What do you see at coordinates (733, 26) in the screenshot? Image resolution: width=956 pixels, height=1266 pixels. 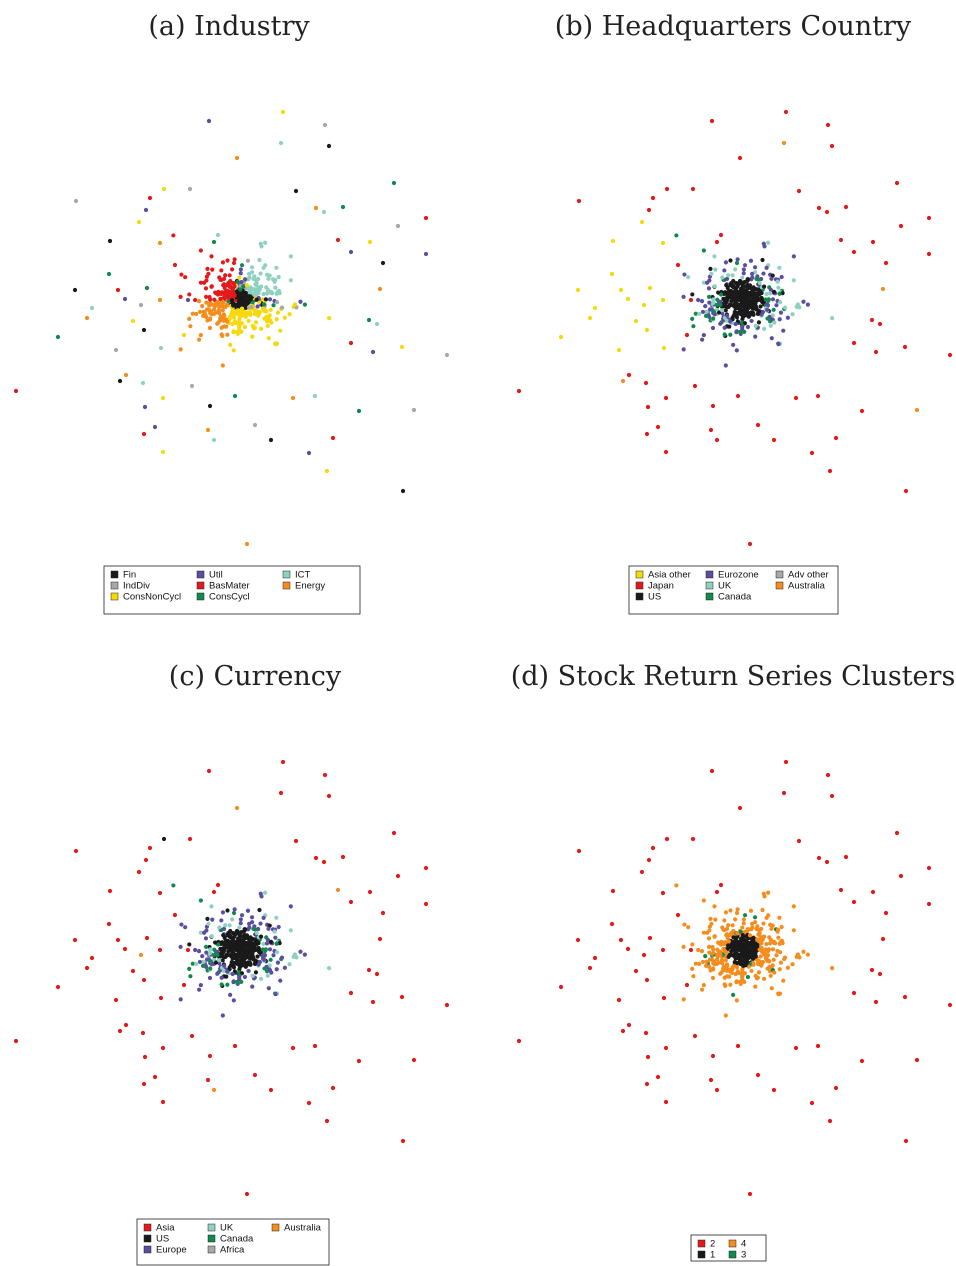 I see `title-headquarters-country: (b) Headquarters Country` at bounding box center [733, 26].